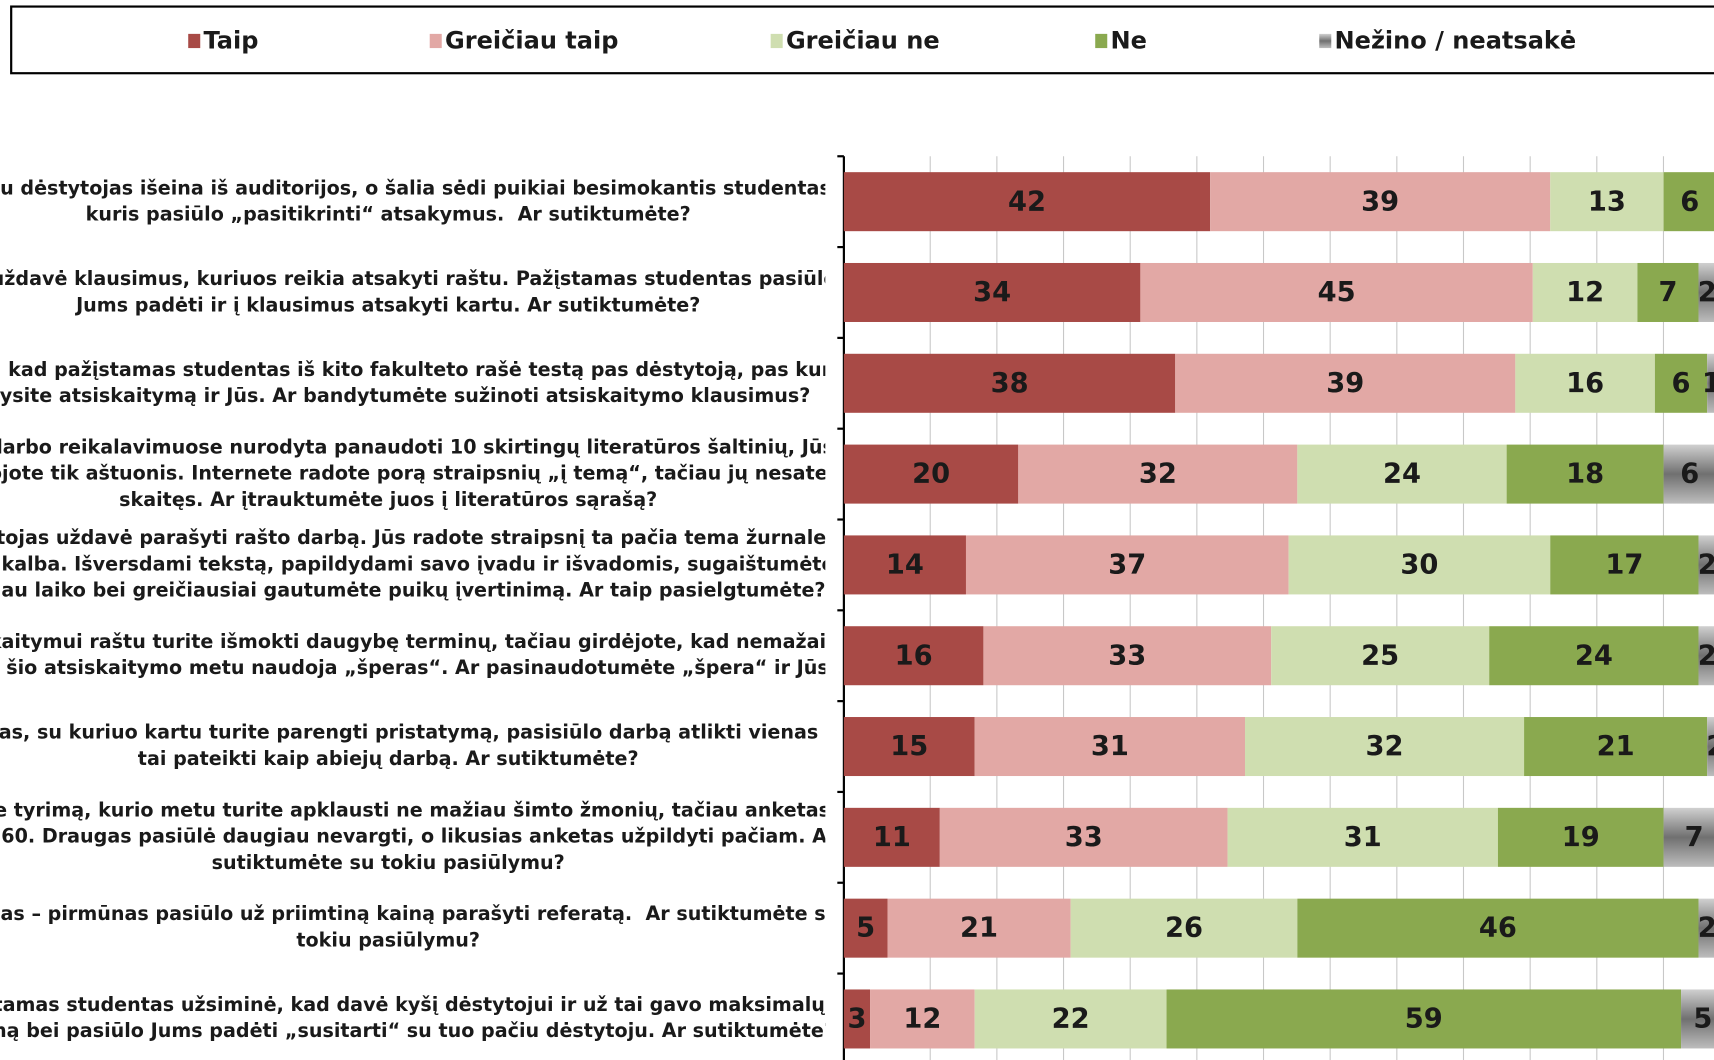  What do you see at coordinates (531, 41) in the screenshot?
I see `legend-label: Greičiau taip` at bounding box center [531, 41].